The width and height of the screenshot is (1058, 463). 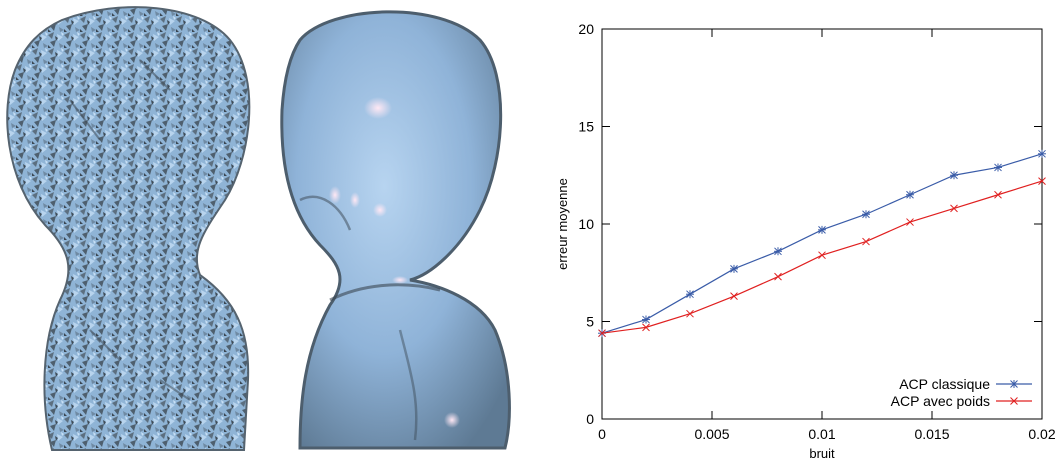 What do you see at coordinates (931, 434) in the screenshot?
I see `x-tick-label: 0.015` at bounding box center [931, 434].